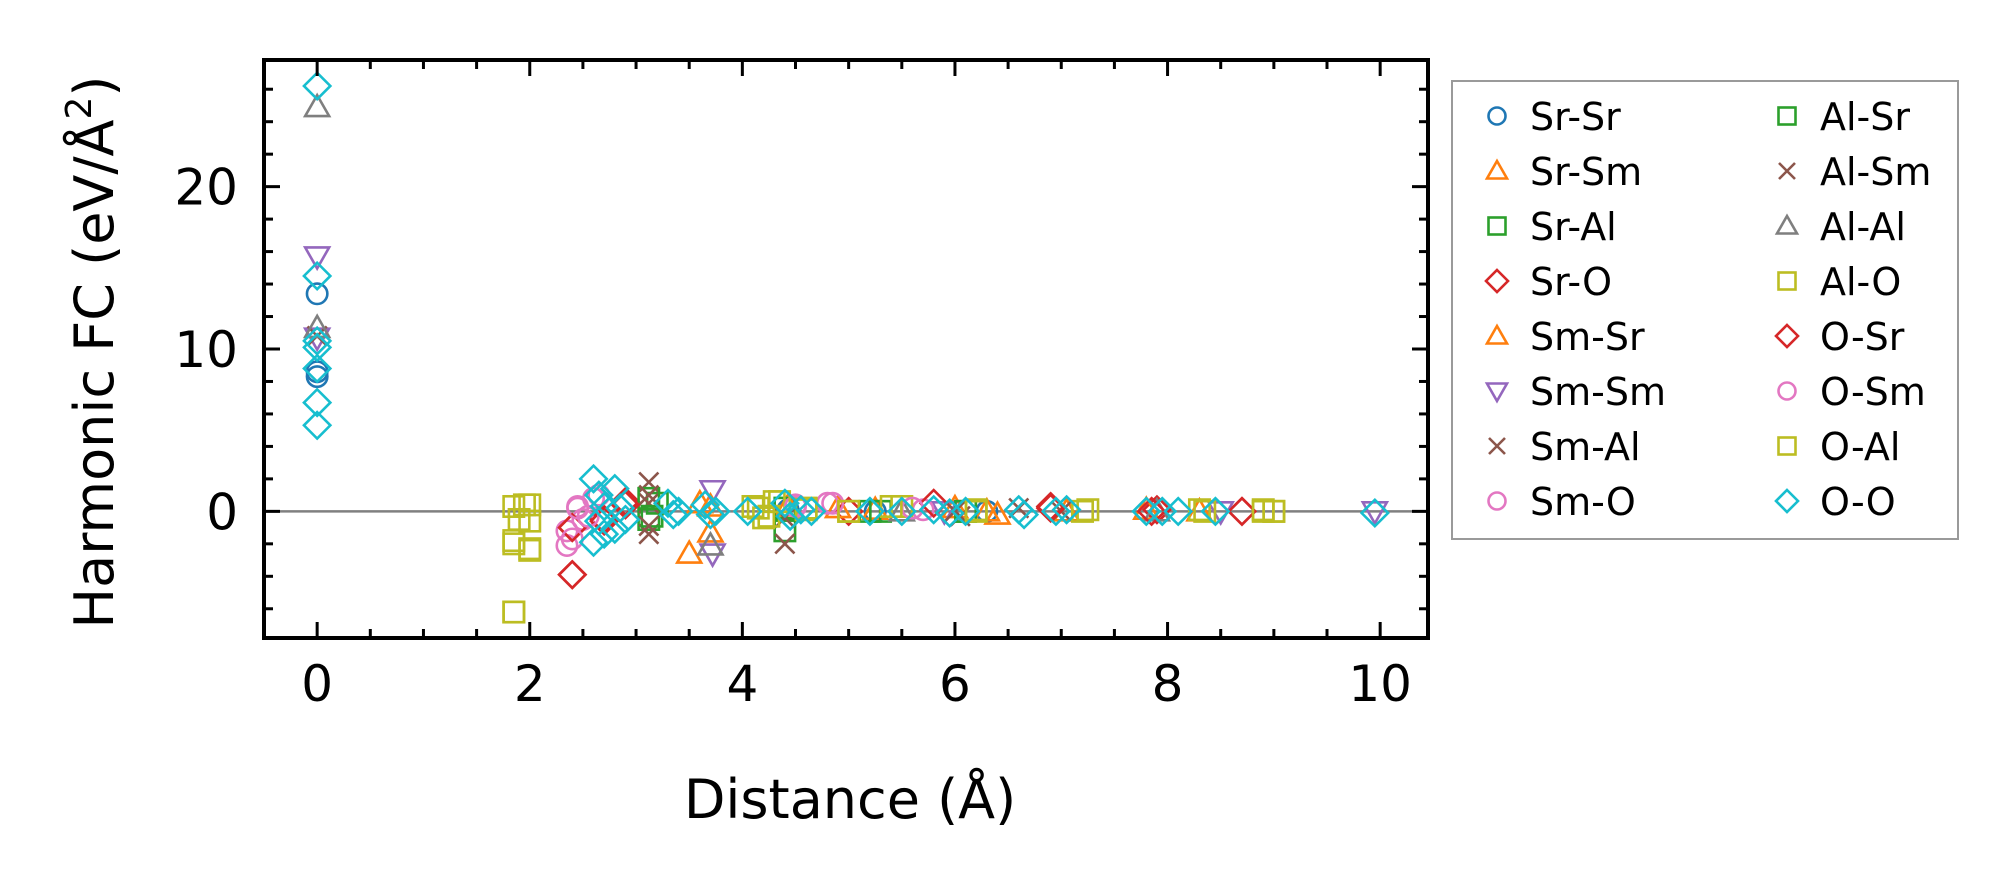  Describe the element at coordinates (206, 350) in the screenshot. I see `y-tick-label: 10` at that location.